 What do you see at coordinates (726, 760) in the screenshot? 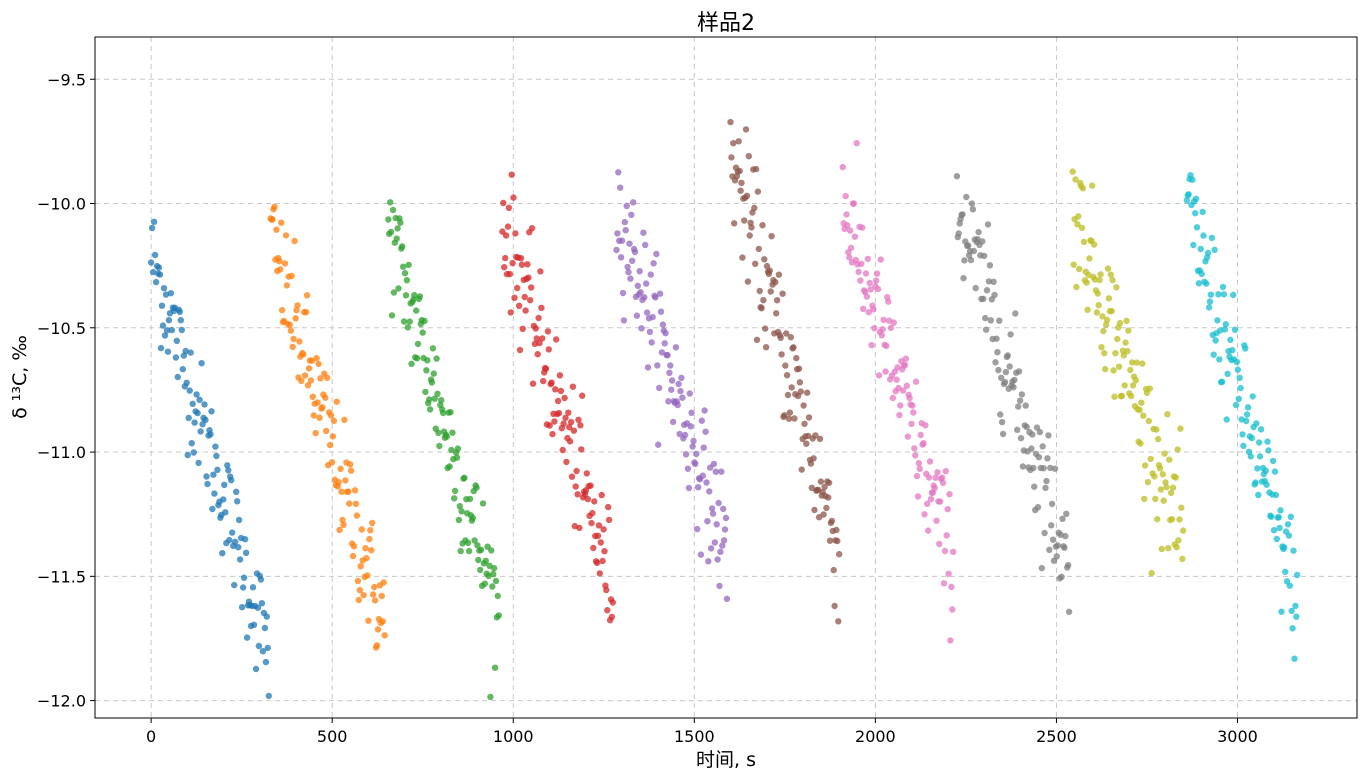
I see `x-axis-label: 时间, s` at bounding box center [726, 760].